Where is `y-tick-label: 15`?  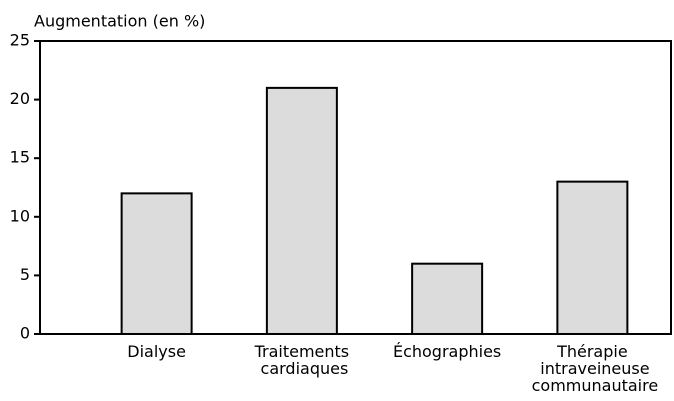
y-tick-label: 15 is located at coordinates (20, 157).